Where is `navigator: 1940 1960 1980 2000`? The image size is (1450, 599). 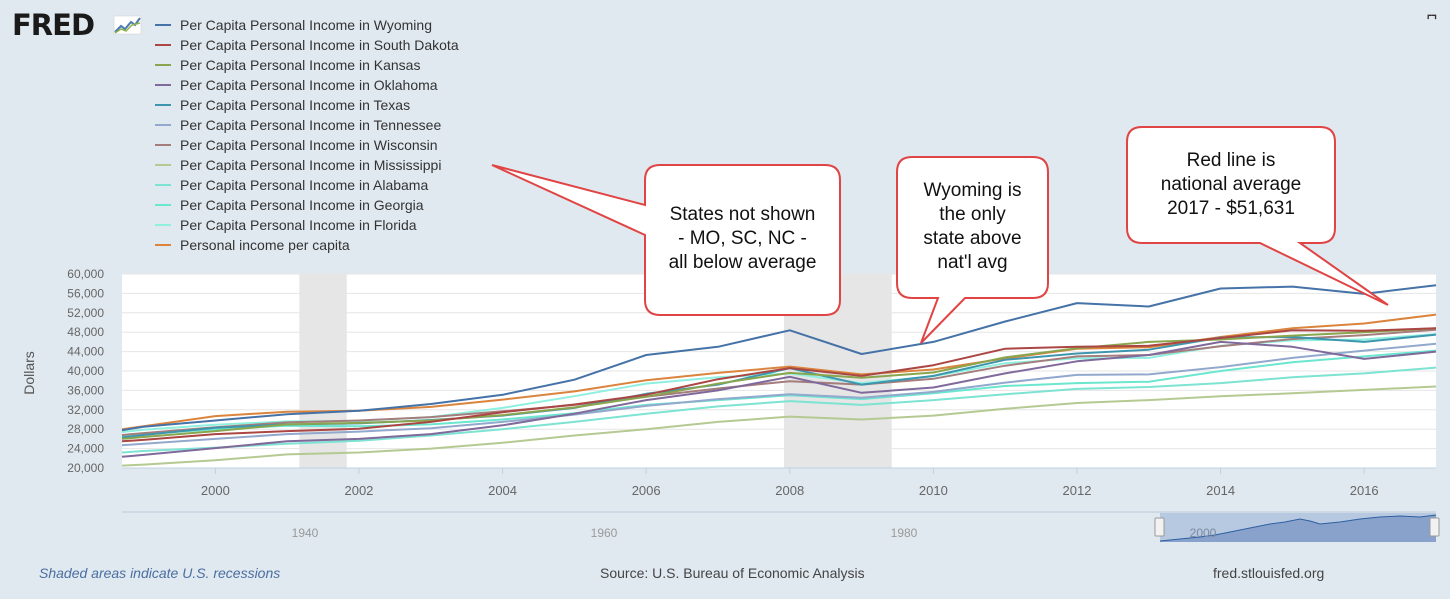 navigator: 1940 1960 1980 2000 is located at coordinates (781, 526).